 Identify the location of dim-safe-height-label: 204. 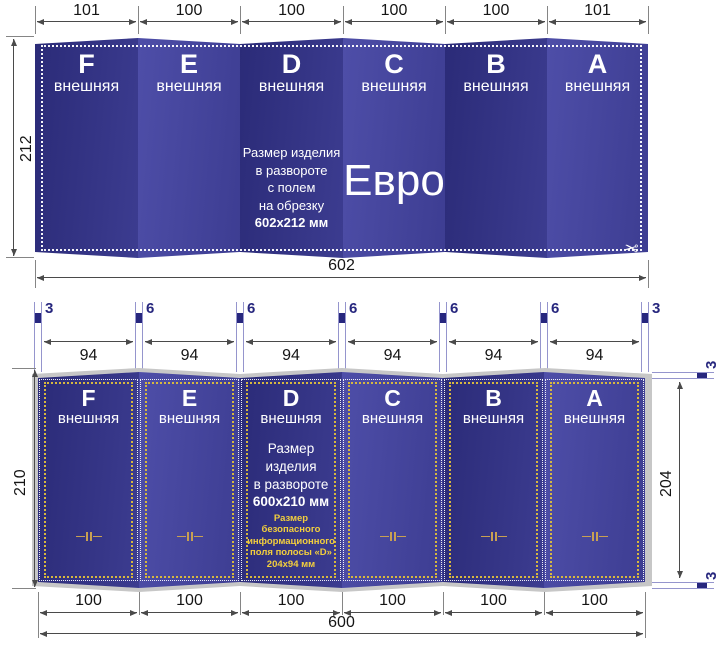
(666, 483).